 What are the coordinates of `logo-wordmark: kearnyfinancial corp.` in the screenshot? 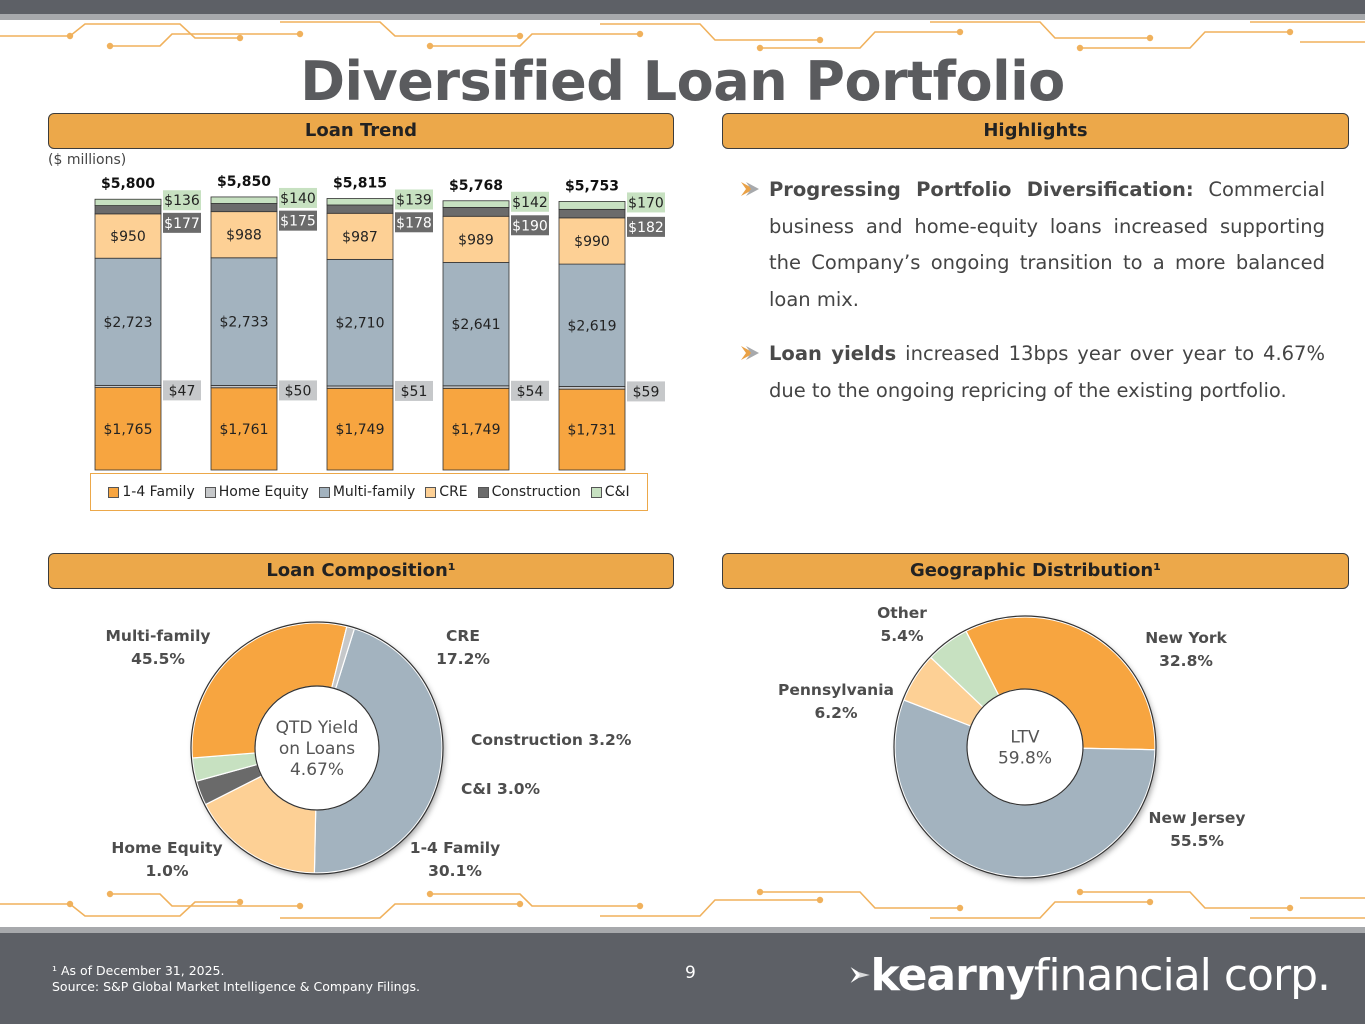 It's located at (1101, 975).